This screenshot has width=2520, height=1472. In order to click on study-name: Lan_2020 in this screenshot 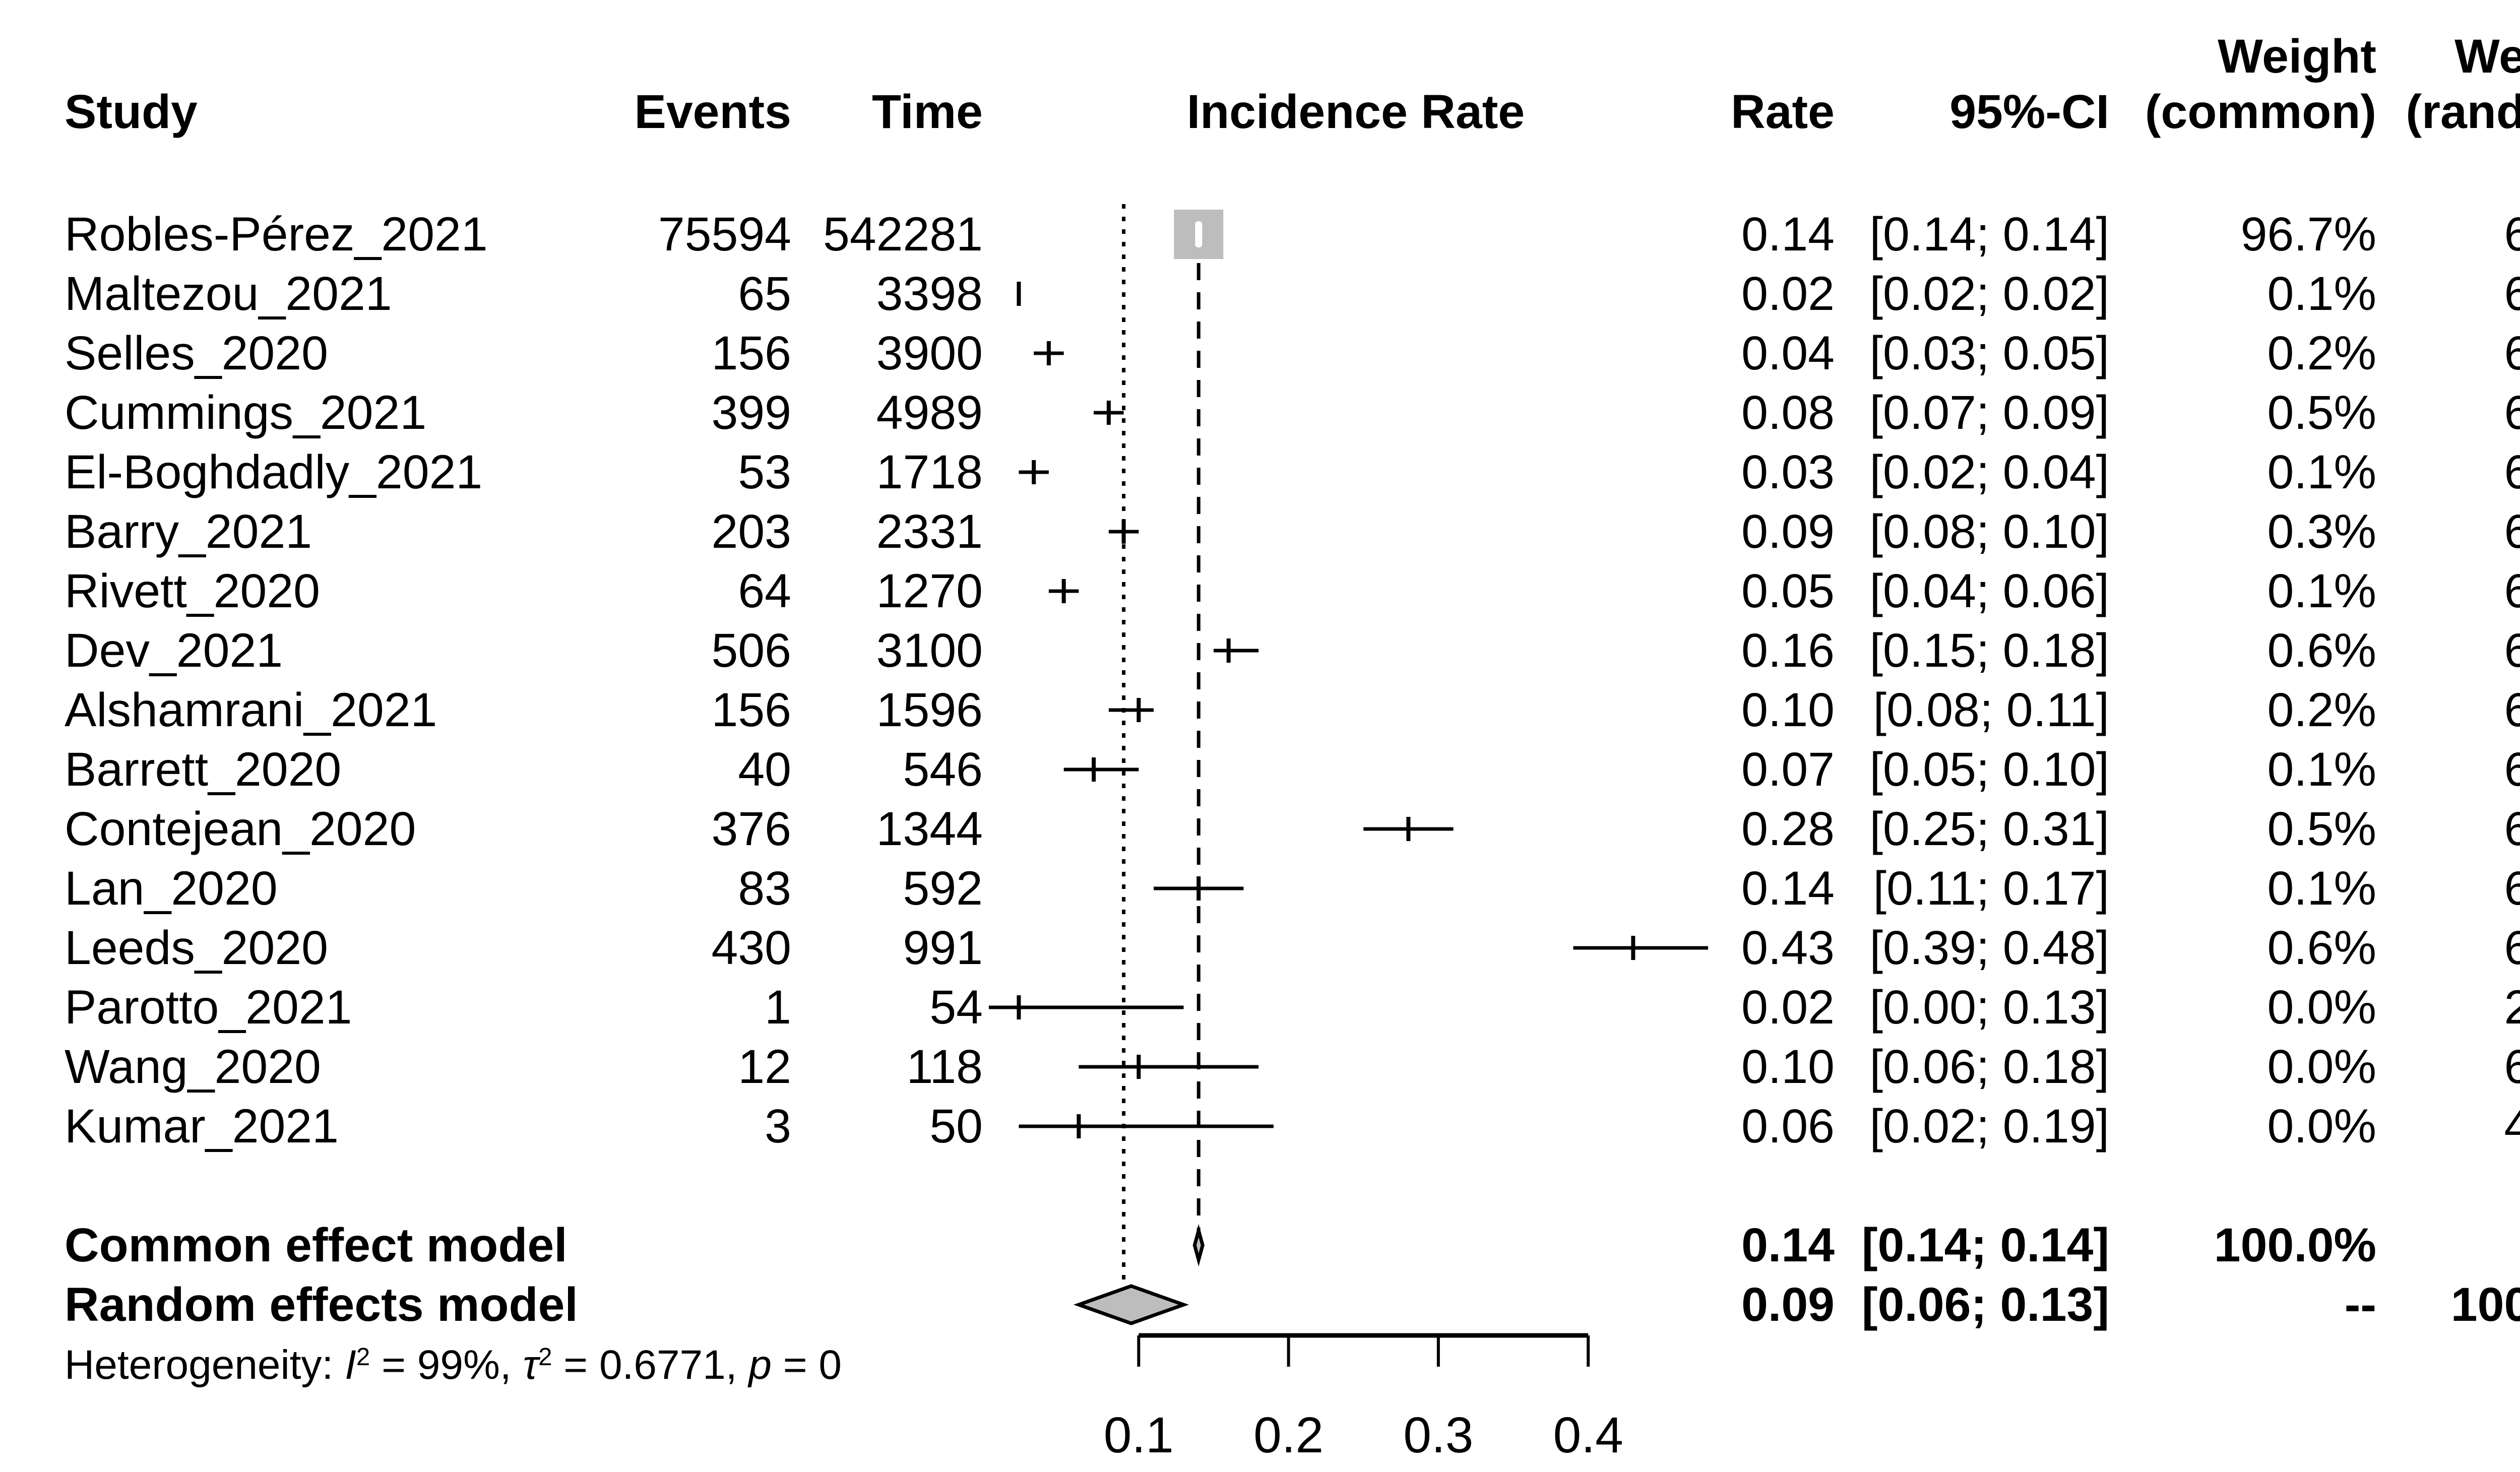, I will do `click(171, 888)`.